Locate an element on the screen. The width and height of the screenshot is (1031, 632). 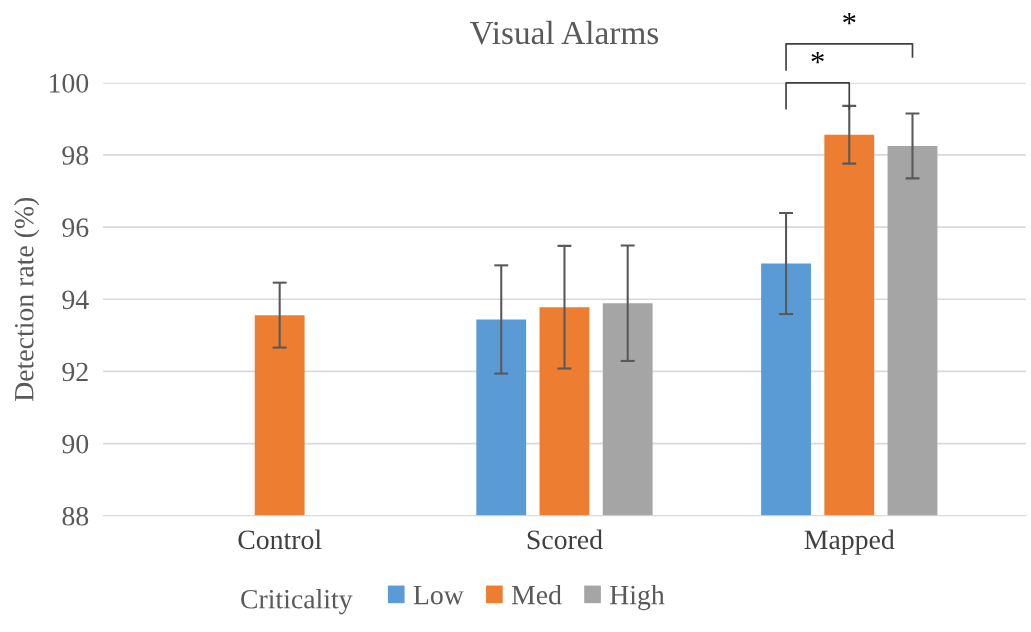
y-axis-title: Detection rate (%) is located at coordinates (27, 299).